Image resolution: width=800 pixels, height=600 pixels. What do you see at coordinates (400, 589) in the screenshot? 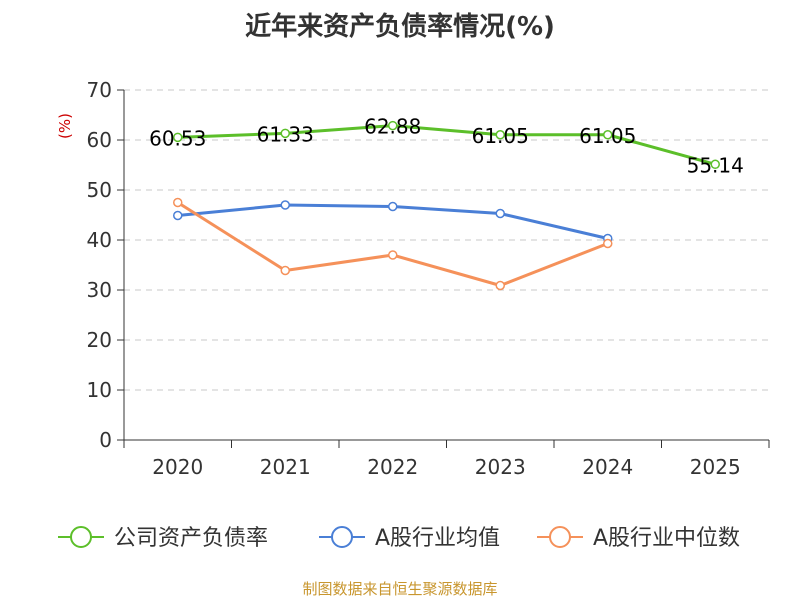
I see `source-note: 制图数据来自恒生聚源数据库` at bounding box center [400, 589].